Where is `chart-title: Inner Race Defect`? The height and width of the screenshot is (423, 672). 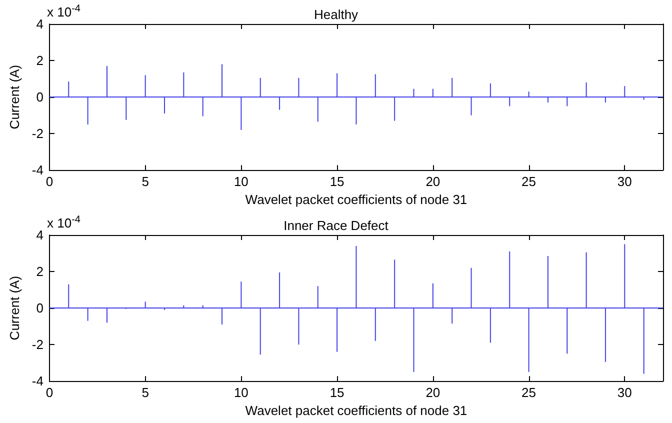 chart-title: Inner Race Defect is located at coordinates (336, 225).